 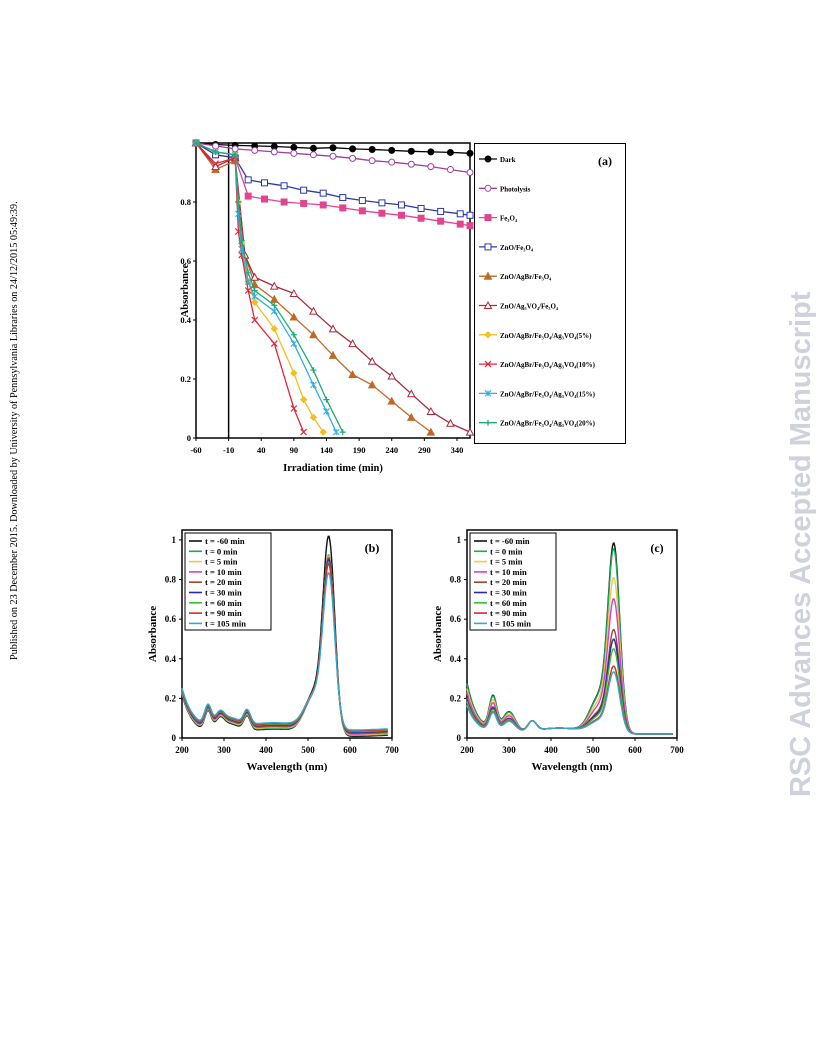 What do you see at coordinates (517, 248) in the screenshot?
I see `legend-label: ZnO/Fe₃O₄` at bounding box center [517, 248].